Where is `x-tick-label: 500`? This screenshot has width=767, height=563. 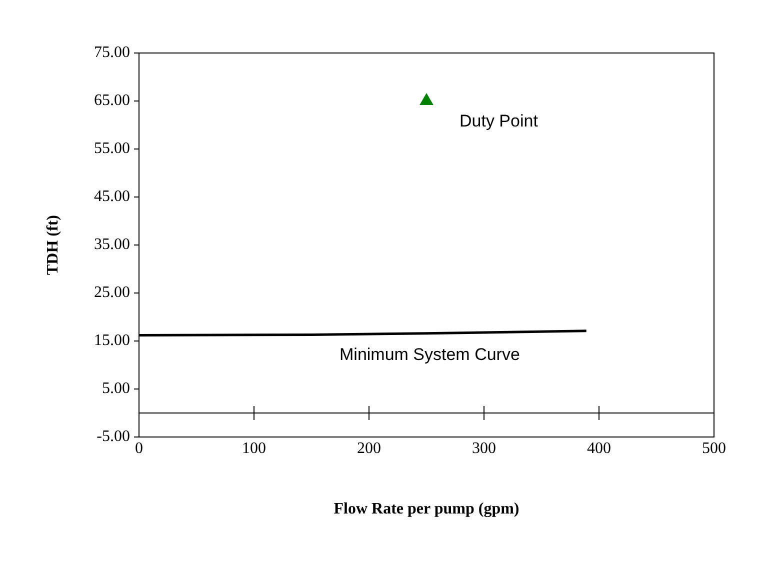
x-tick-label: 500 is located at coordinates (714, 448).